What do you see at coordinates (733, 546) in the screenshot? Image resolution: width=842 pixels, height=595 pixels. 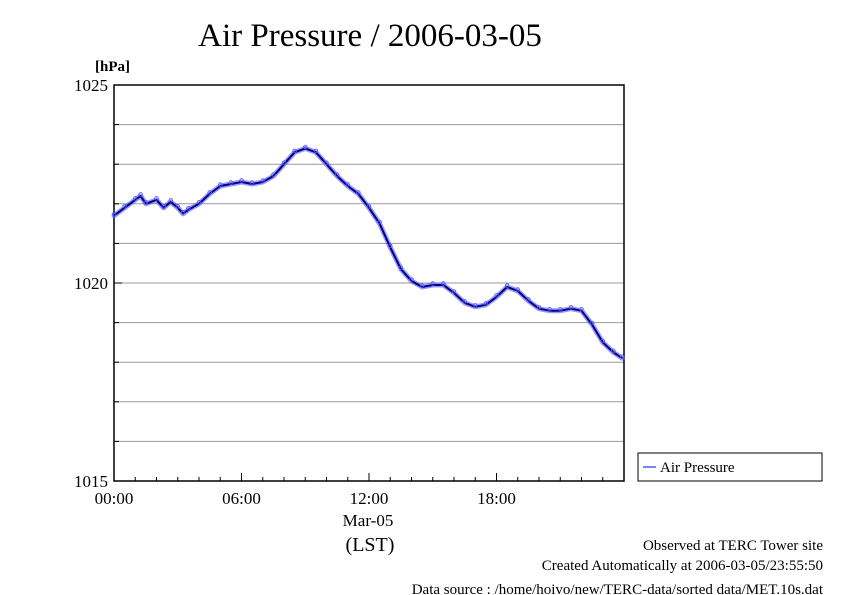 I see `footer-observed: Observed at TERC Tower site` at bounding box center [733, 546].